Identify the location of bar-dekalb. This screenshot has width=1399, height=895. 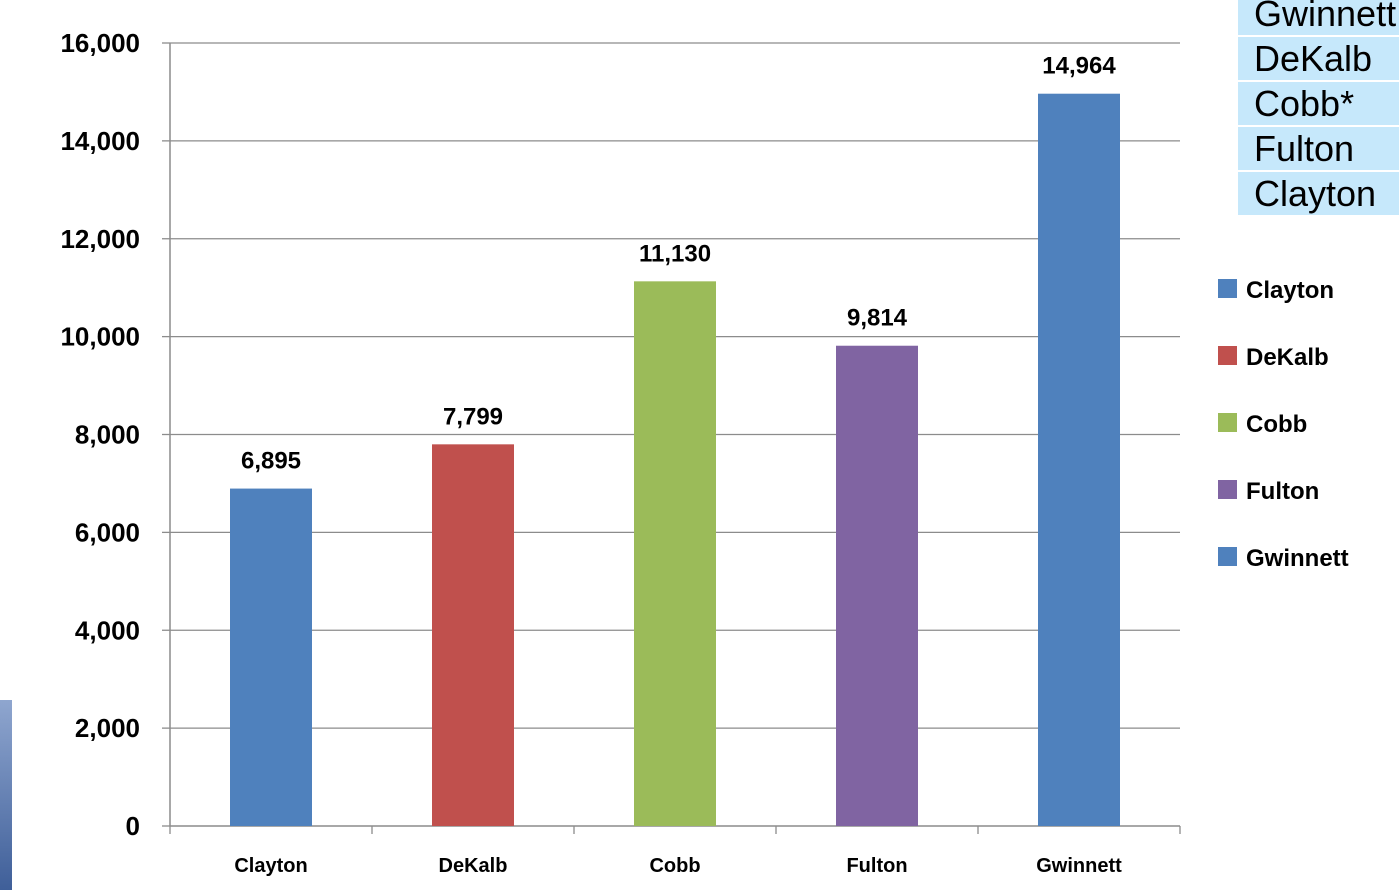
(473, 635).